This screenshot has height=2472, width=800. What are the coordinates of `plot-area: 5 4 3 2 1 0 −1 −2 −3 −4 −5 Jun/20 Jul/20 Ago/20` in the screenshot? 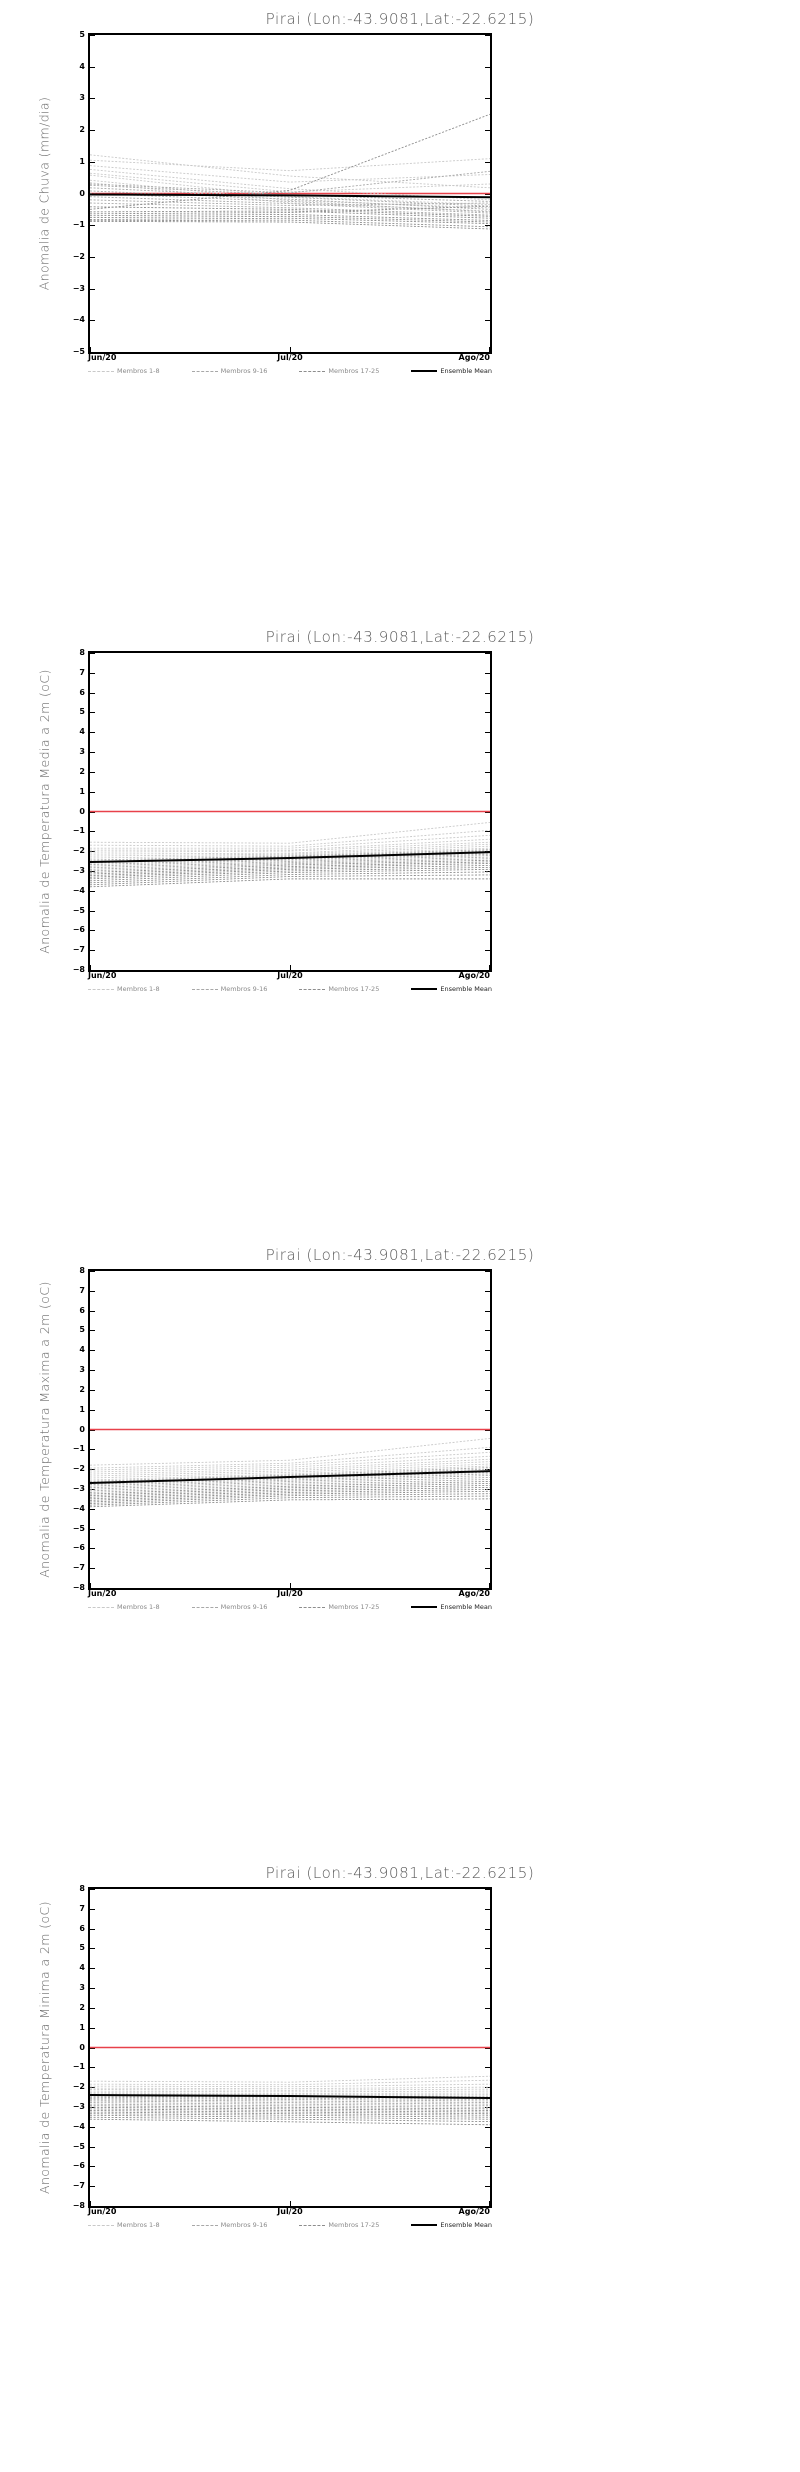 It's located at (282, 196).